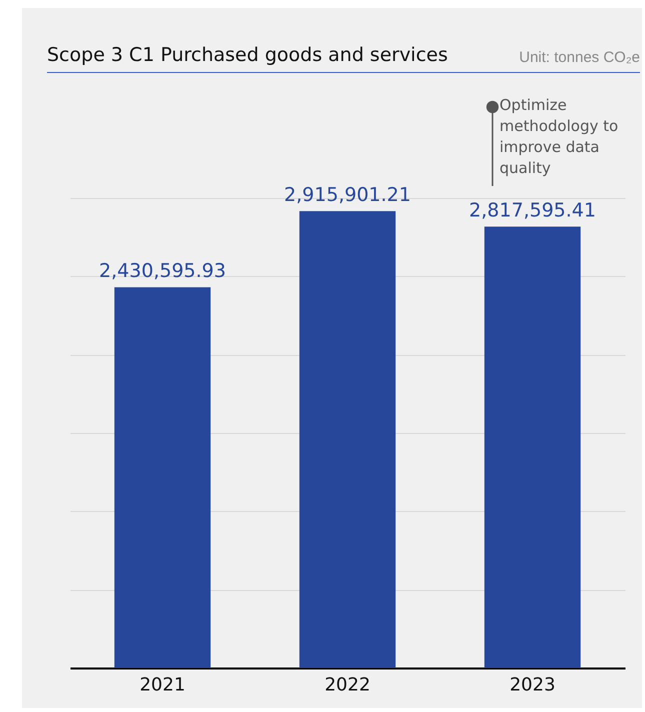 Image resolution: width=645 pixels, height=712 pixels. What do you see at coordinates (559, 136) in the screenshot?
I see `text: Optimize methodology to improve data quality` at bounding box center [559, 136].